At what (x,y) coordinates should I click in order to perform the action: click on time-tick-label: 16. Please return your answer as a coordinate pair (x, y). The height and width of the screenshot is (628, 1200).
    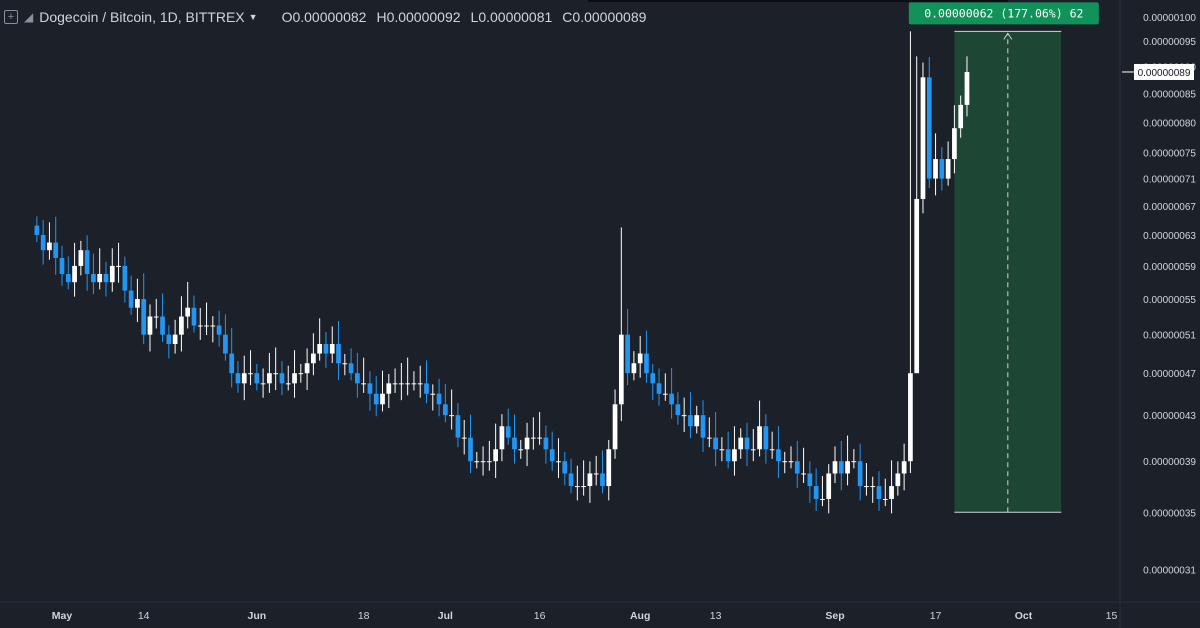
    Looking at the image, I should click on (540, 616).